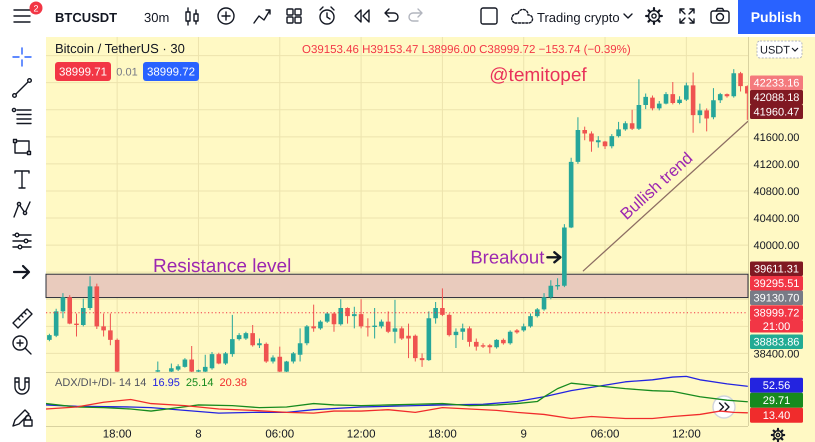  Describe the element at coordinates (777, 98) in the screenshot. I see `text: 42088.18` at that location.